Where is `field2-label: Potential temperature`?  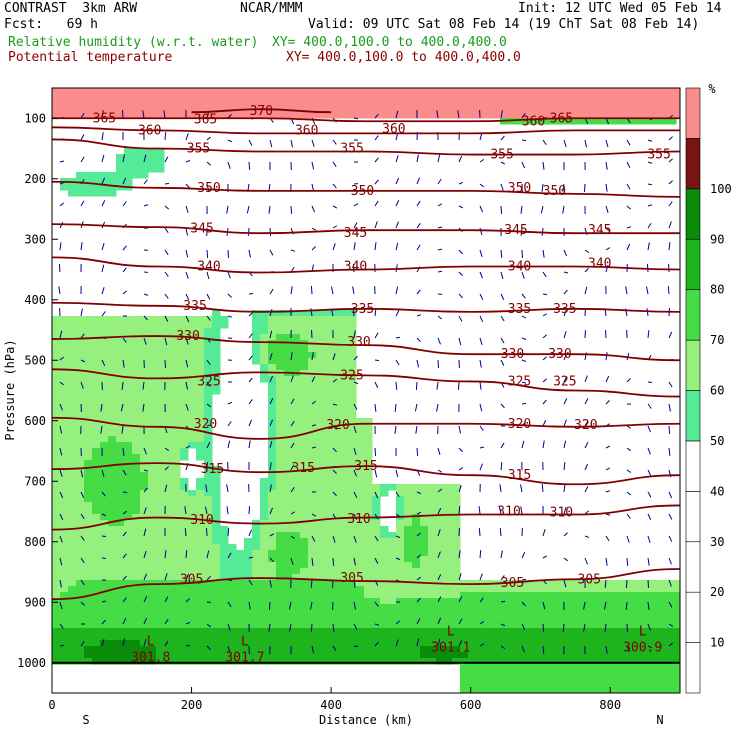 field2-label: Potential temperature is located at coordinates (90, 57).